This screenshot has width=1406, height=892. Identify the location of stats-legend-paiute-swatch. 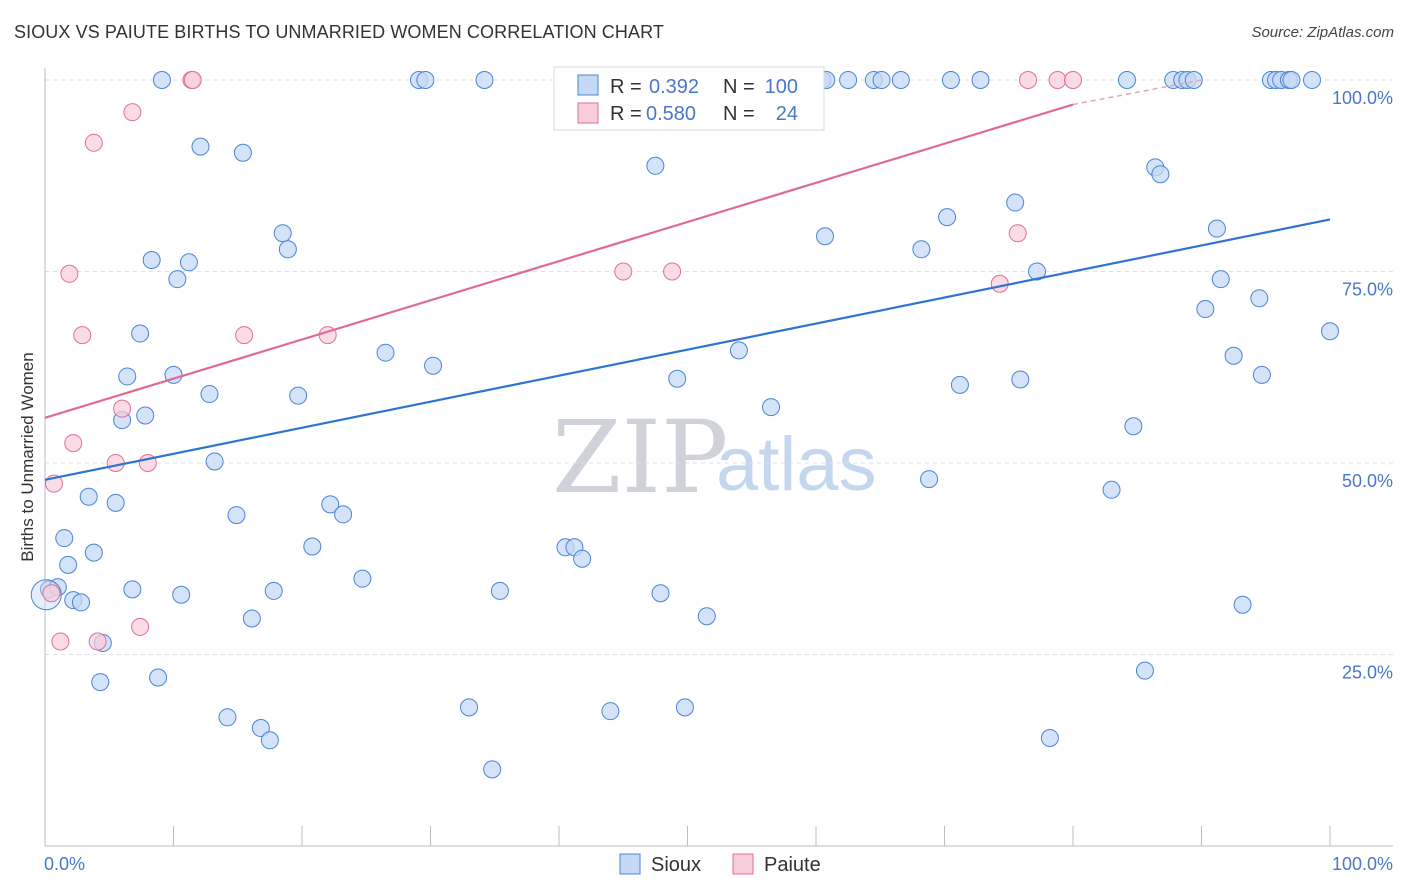
(588, 113).